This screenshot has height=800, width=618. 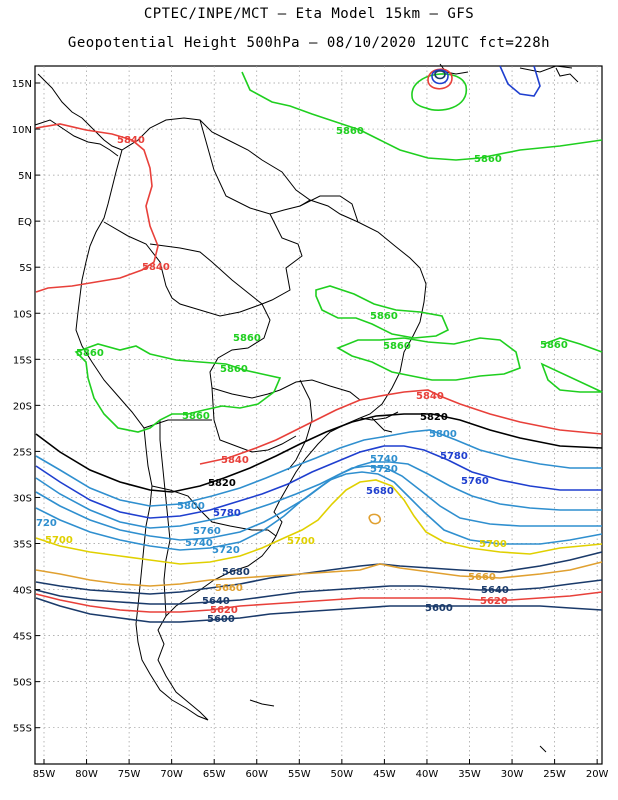 What do you see at coordinates (22, 130) in the screenshot?
I see `lat-tick-label: 10N` at bounding box center [22, 130].